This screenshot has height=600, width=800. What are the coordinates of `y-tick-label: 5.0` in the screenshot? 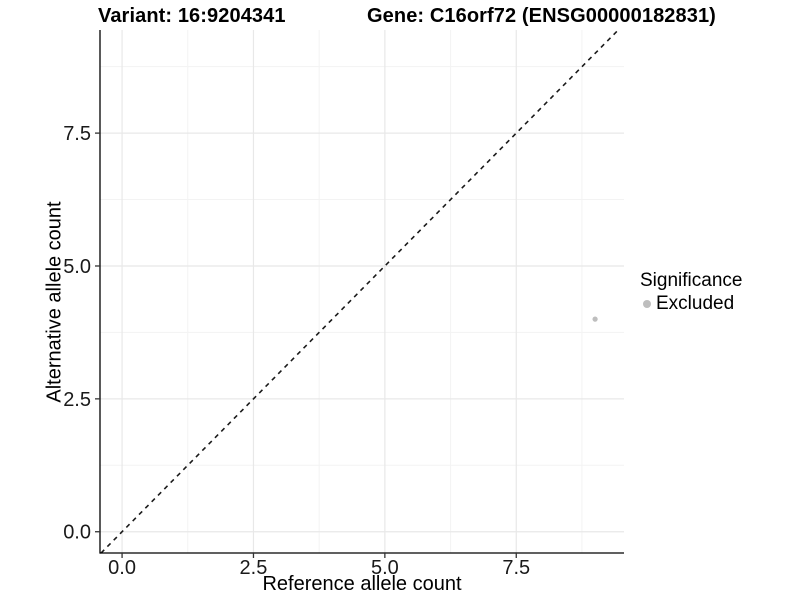 It's located at (77, 267).